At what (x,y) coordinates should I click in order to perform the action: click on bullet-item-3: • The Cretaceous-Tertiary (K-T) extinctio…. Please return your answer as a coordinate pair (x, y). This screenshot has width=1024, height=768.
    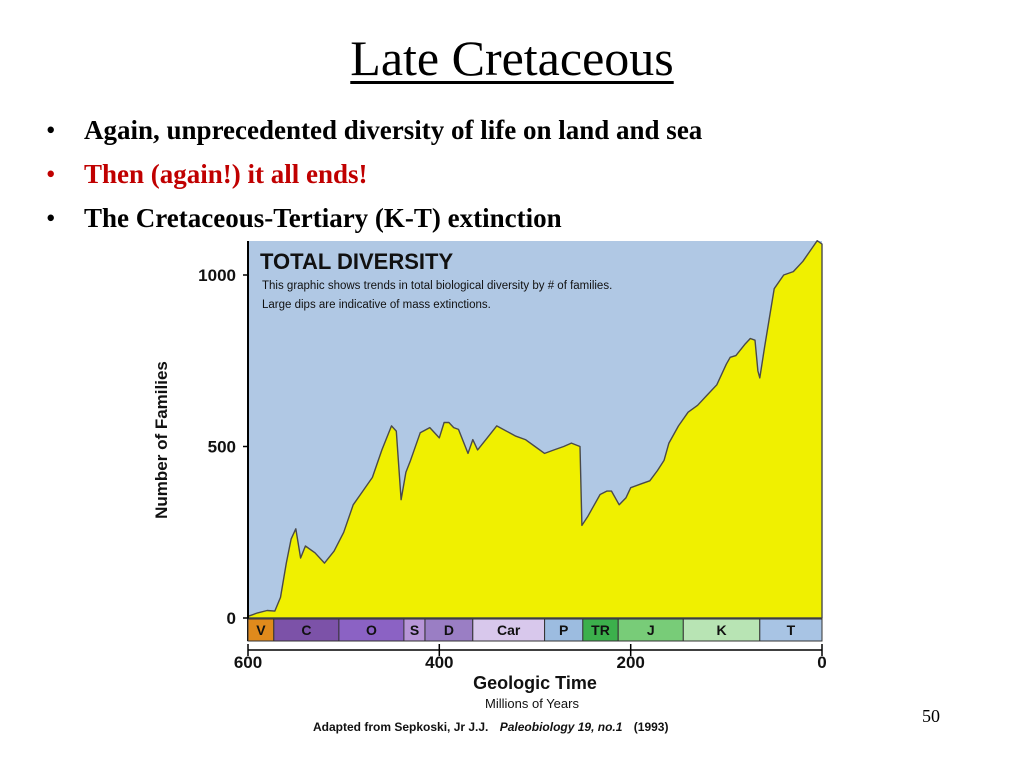
    Looking at the image, I should click on (374, 218).